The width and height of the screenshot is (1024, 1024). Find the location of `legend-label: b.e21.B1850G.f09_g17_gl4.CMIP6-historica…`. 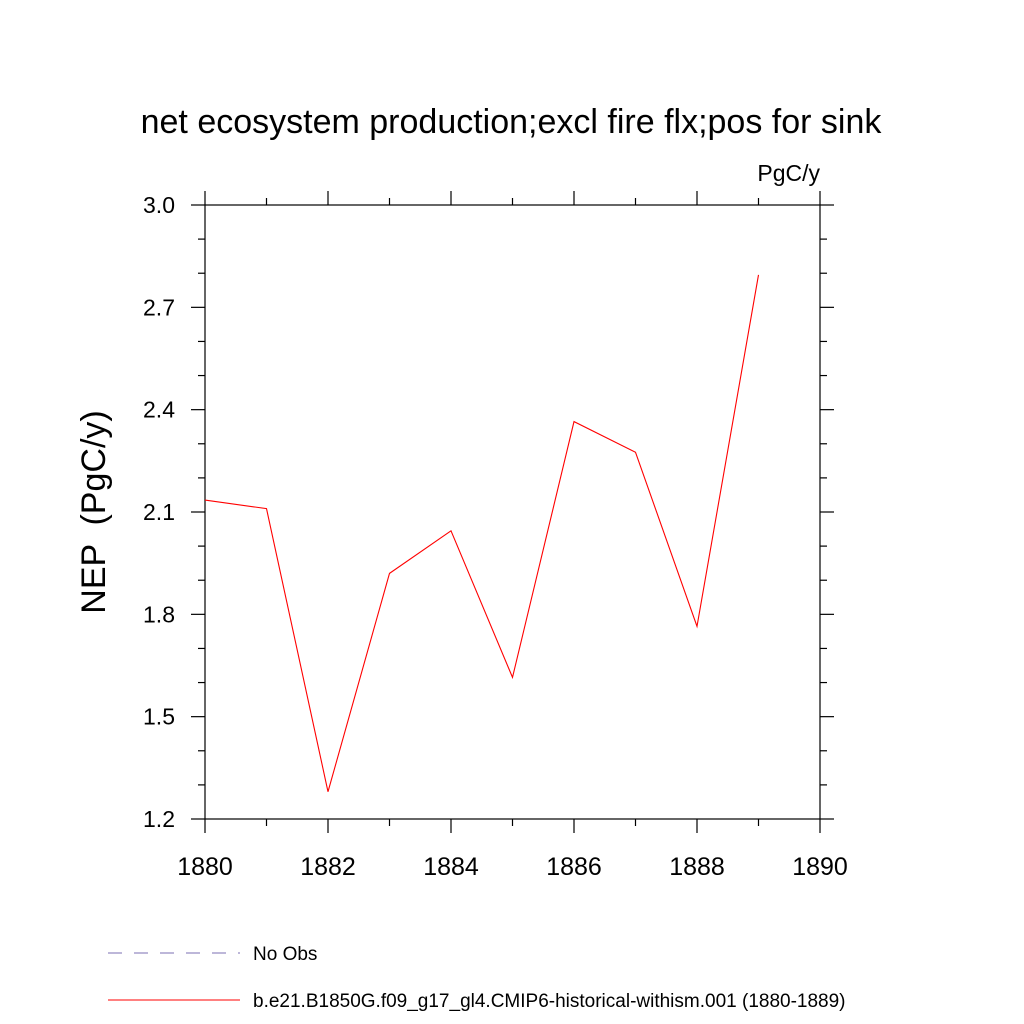

legend-label: b.e21.B1850G.f09_g17_gl4.CMIP6-historica… is located at coordinates (549, 1001).